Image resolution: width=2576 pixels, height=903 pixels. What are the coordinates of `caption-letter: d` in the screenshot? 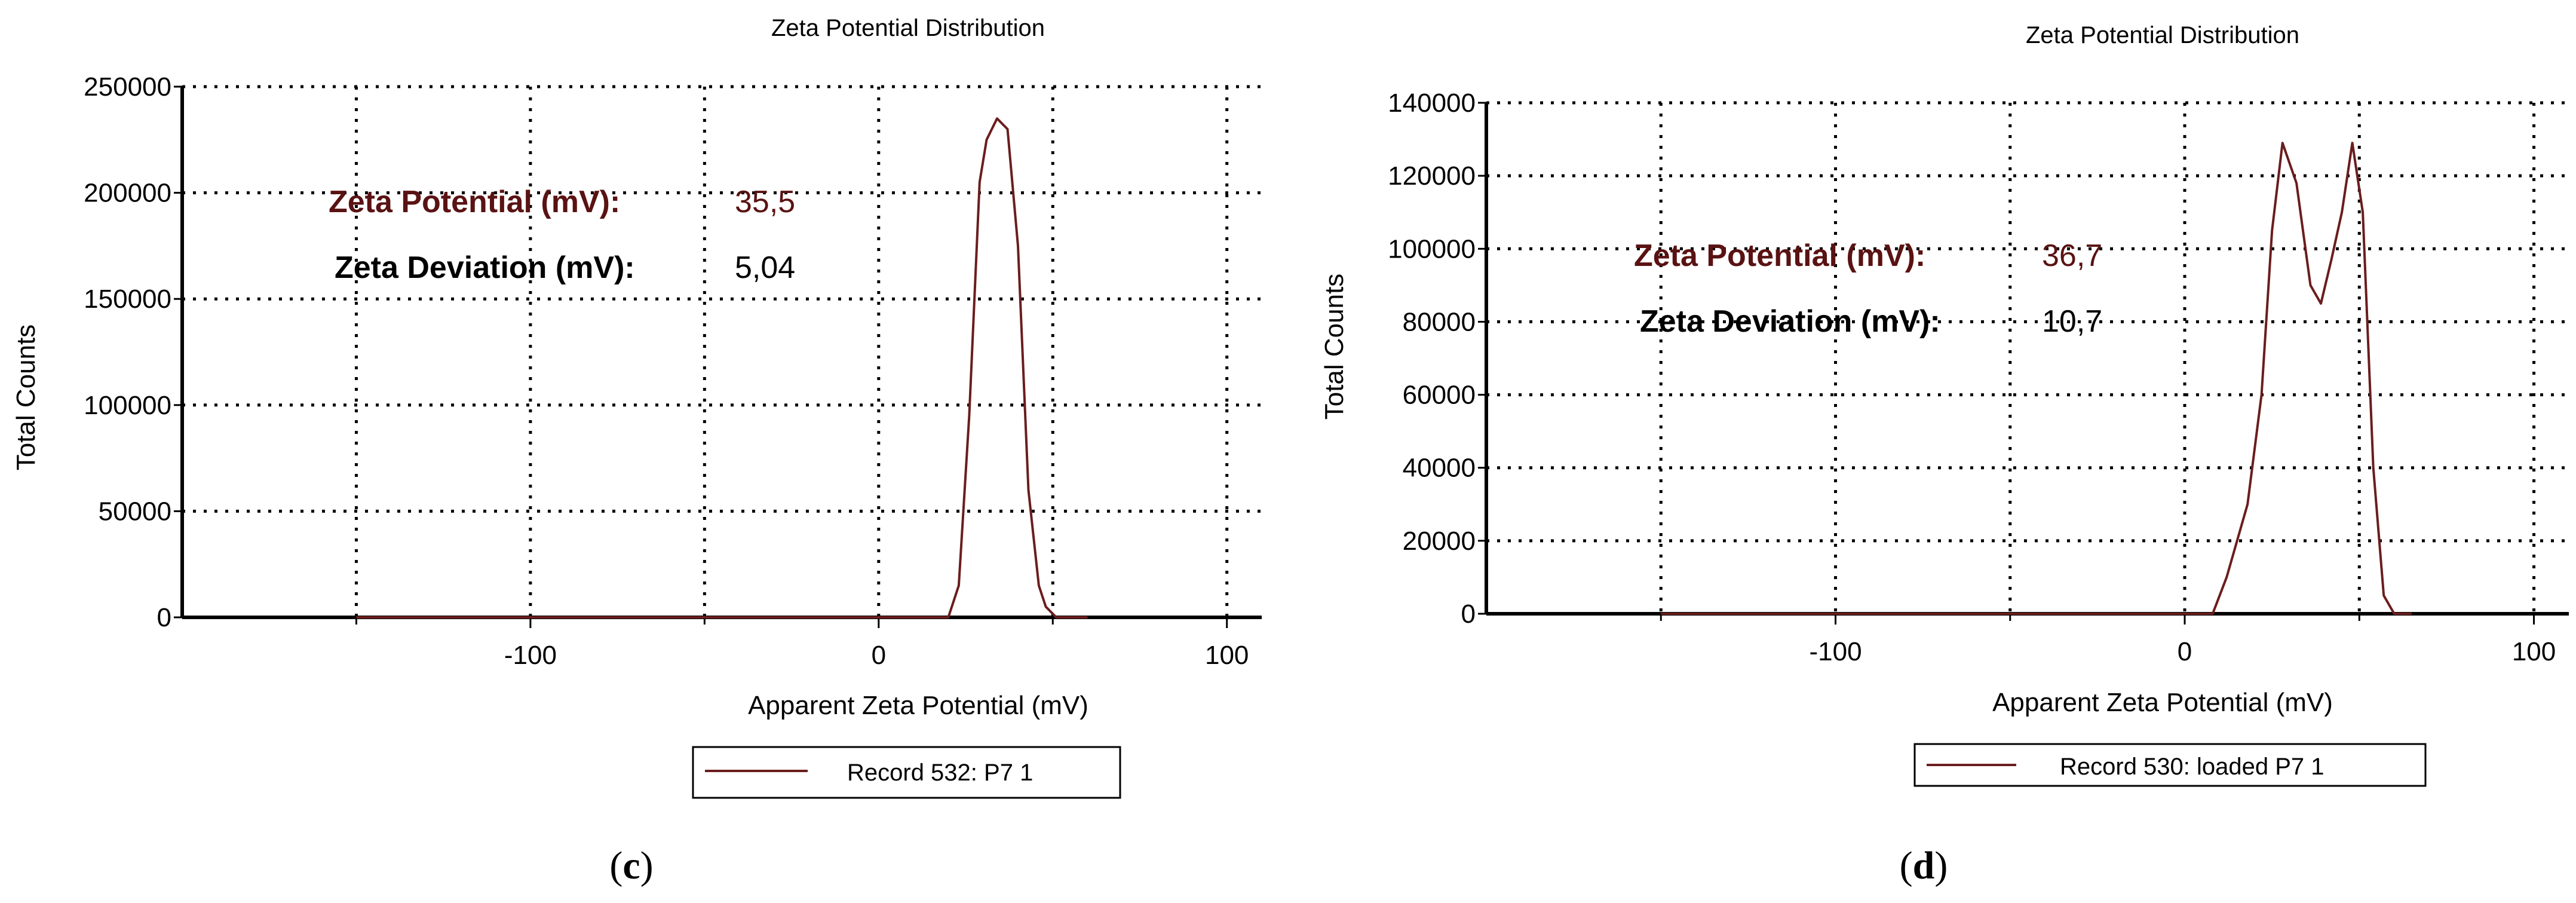 It's located at (1924, 865).